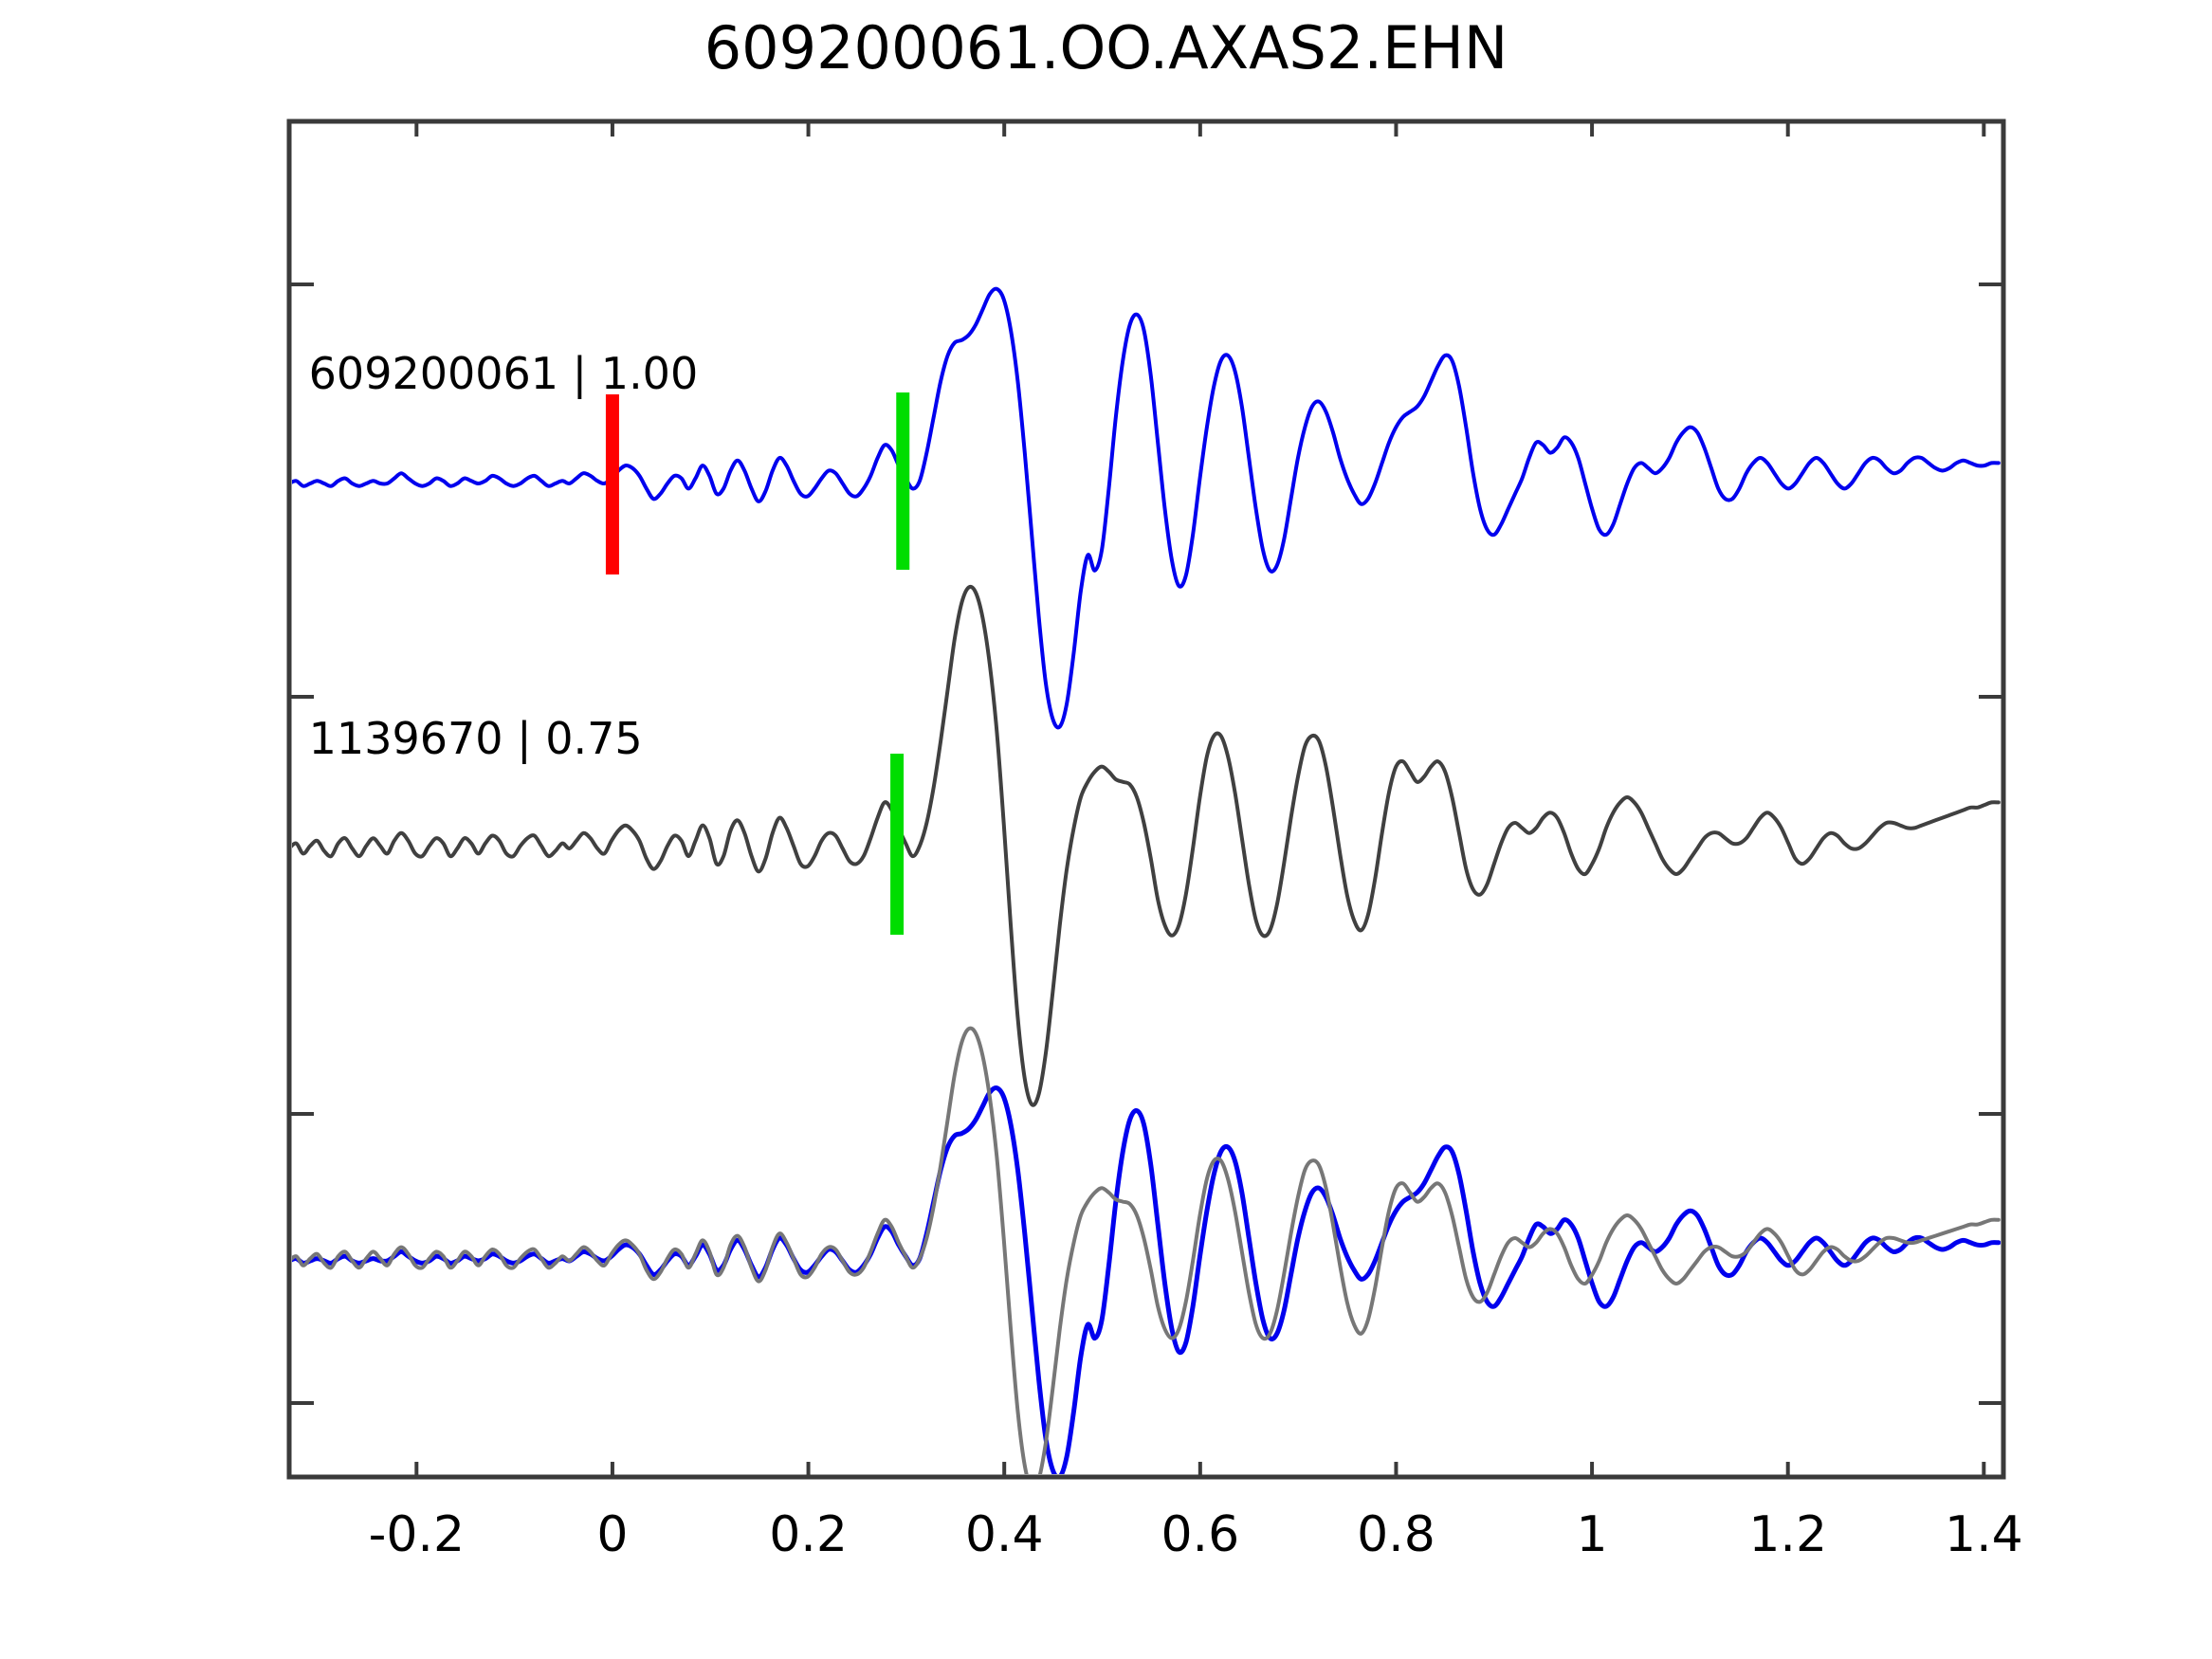  What do you see at coordinates (476, 739) in the screenshot?
I see `trace-2-label: 1139670 | 0.75` at bounding box center [476, 739].